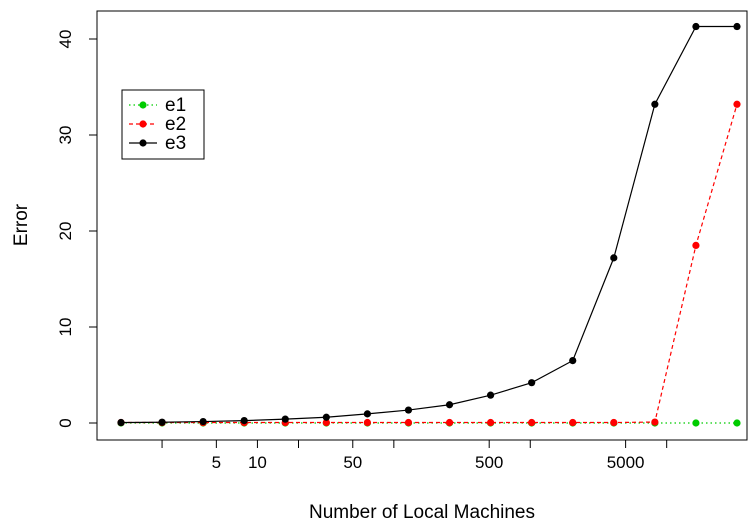 The height and width of the screenshot is (532, 752). Describe the element at coordinates (414, 455) in the screenshot. I see `x-axis: 5 10 50 500 5000` at that location.